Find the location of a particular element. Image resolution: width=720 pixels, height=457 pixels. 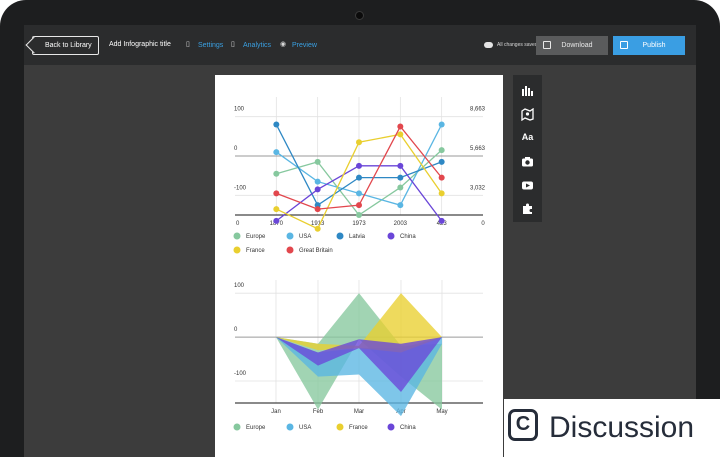

text-icon: Aa is located at coordinates (527, 137).